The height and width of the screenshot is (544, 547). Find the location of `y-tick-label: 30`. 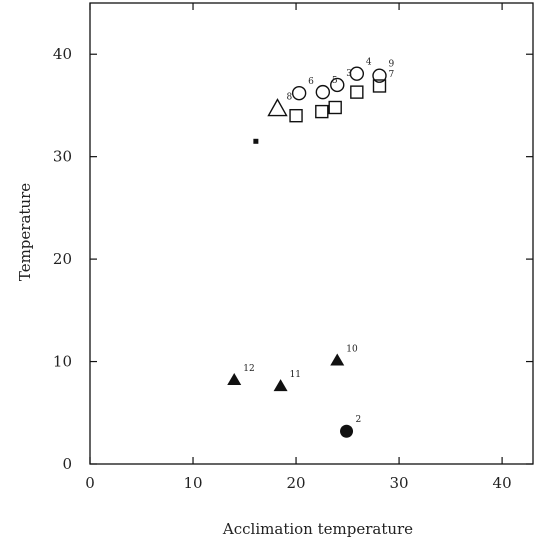

y-tick-label: 30 is located at coordinates (62, 157).